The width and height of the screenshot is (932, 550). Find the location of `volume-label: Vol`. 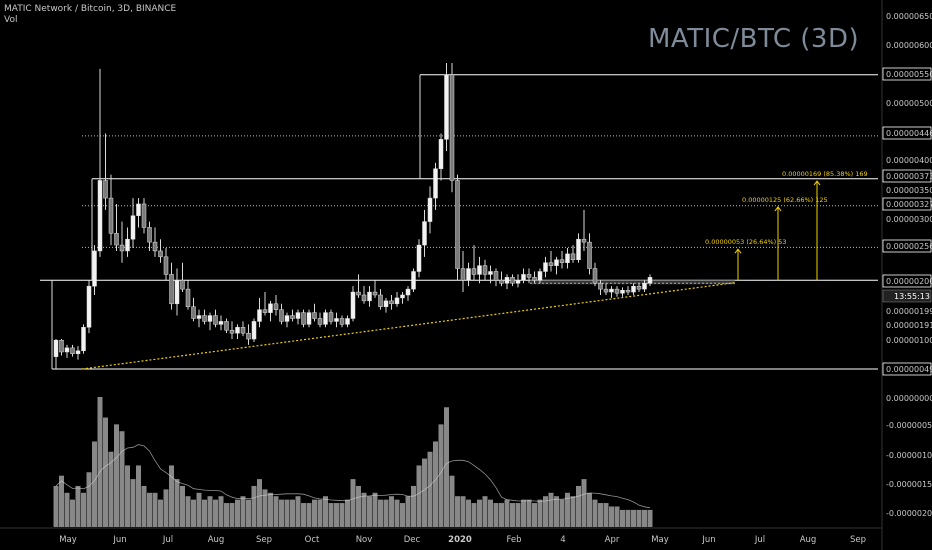

volume-label: Vol is located at coordinates (11, 20).